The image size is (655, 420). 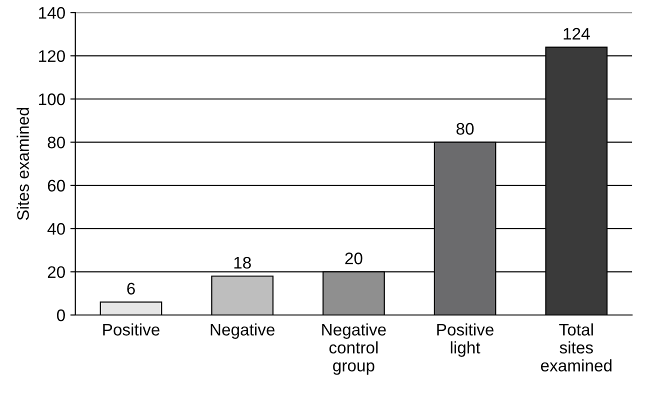 I want to click on y-tick-label: 40, so click(x=56, y=229).